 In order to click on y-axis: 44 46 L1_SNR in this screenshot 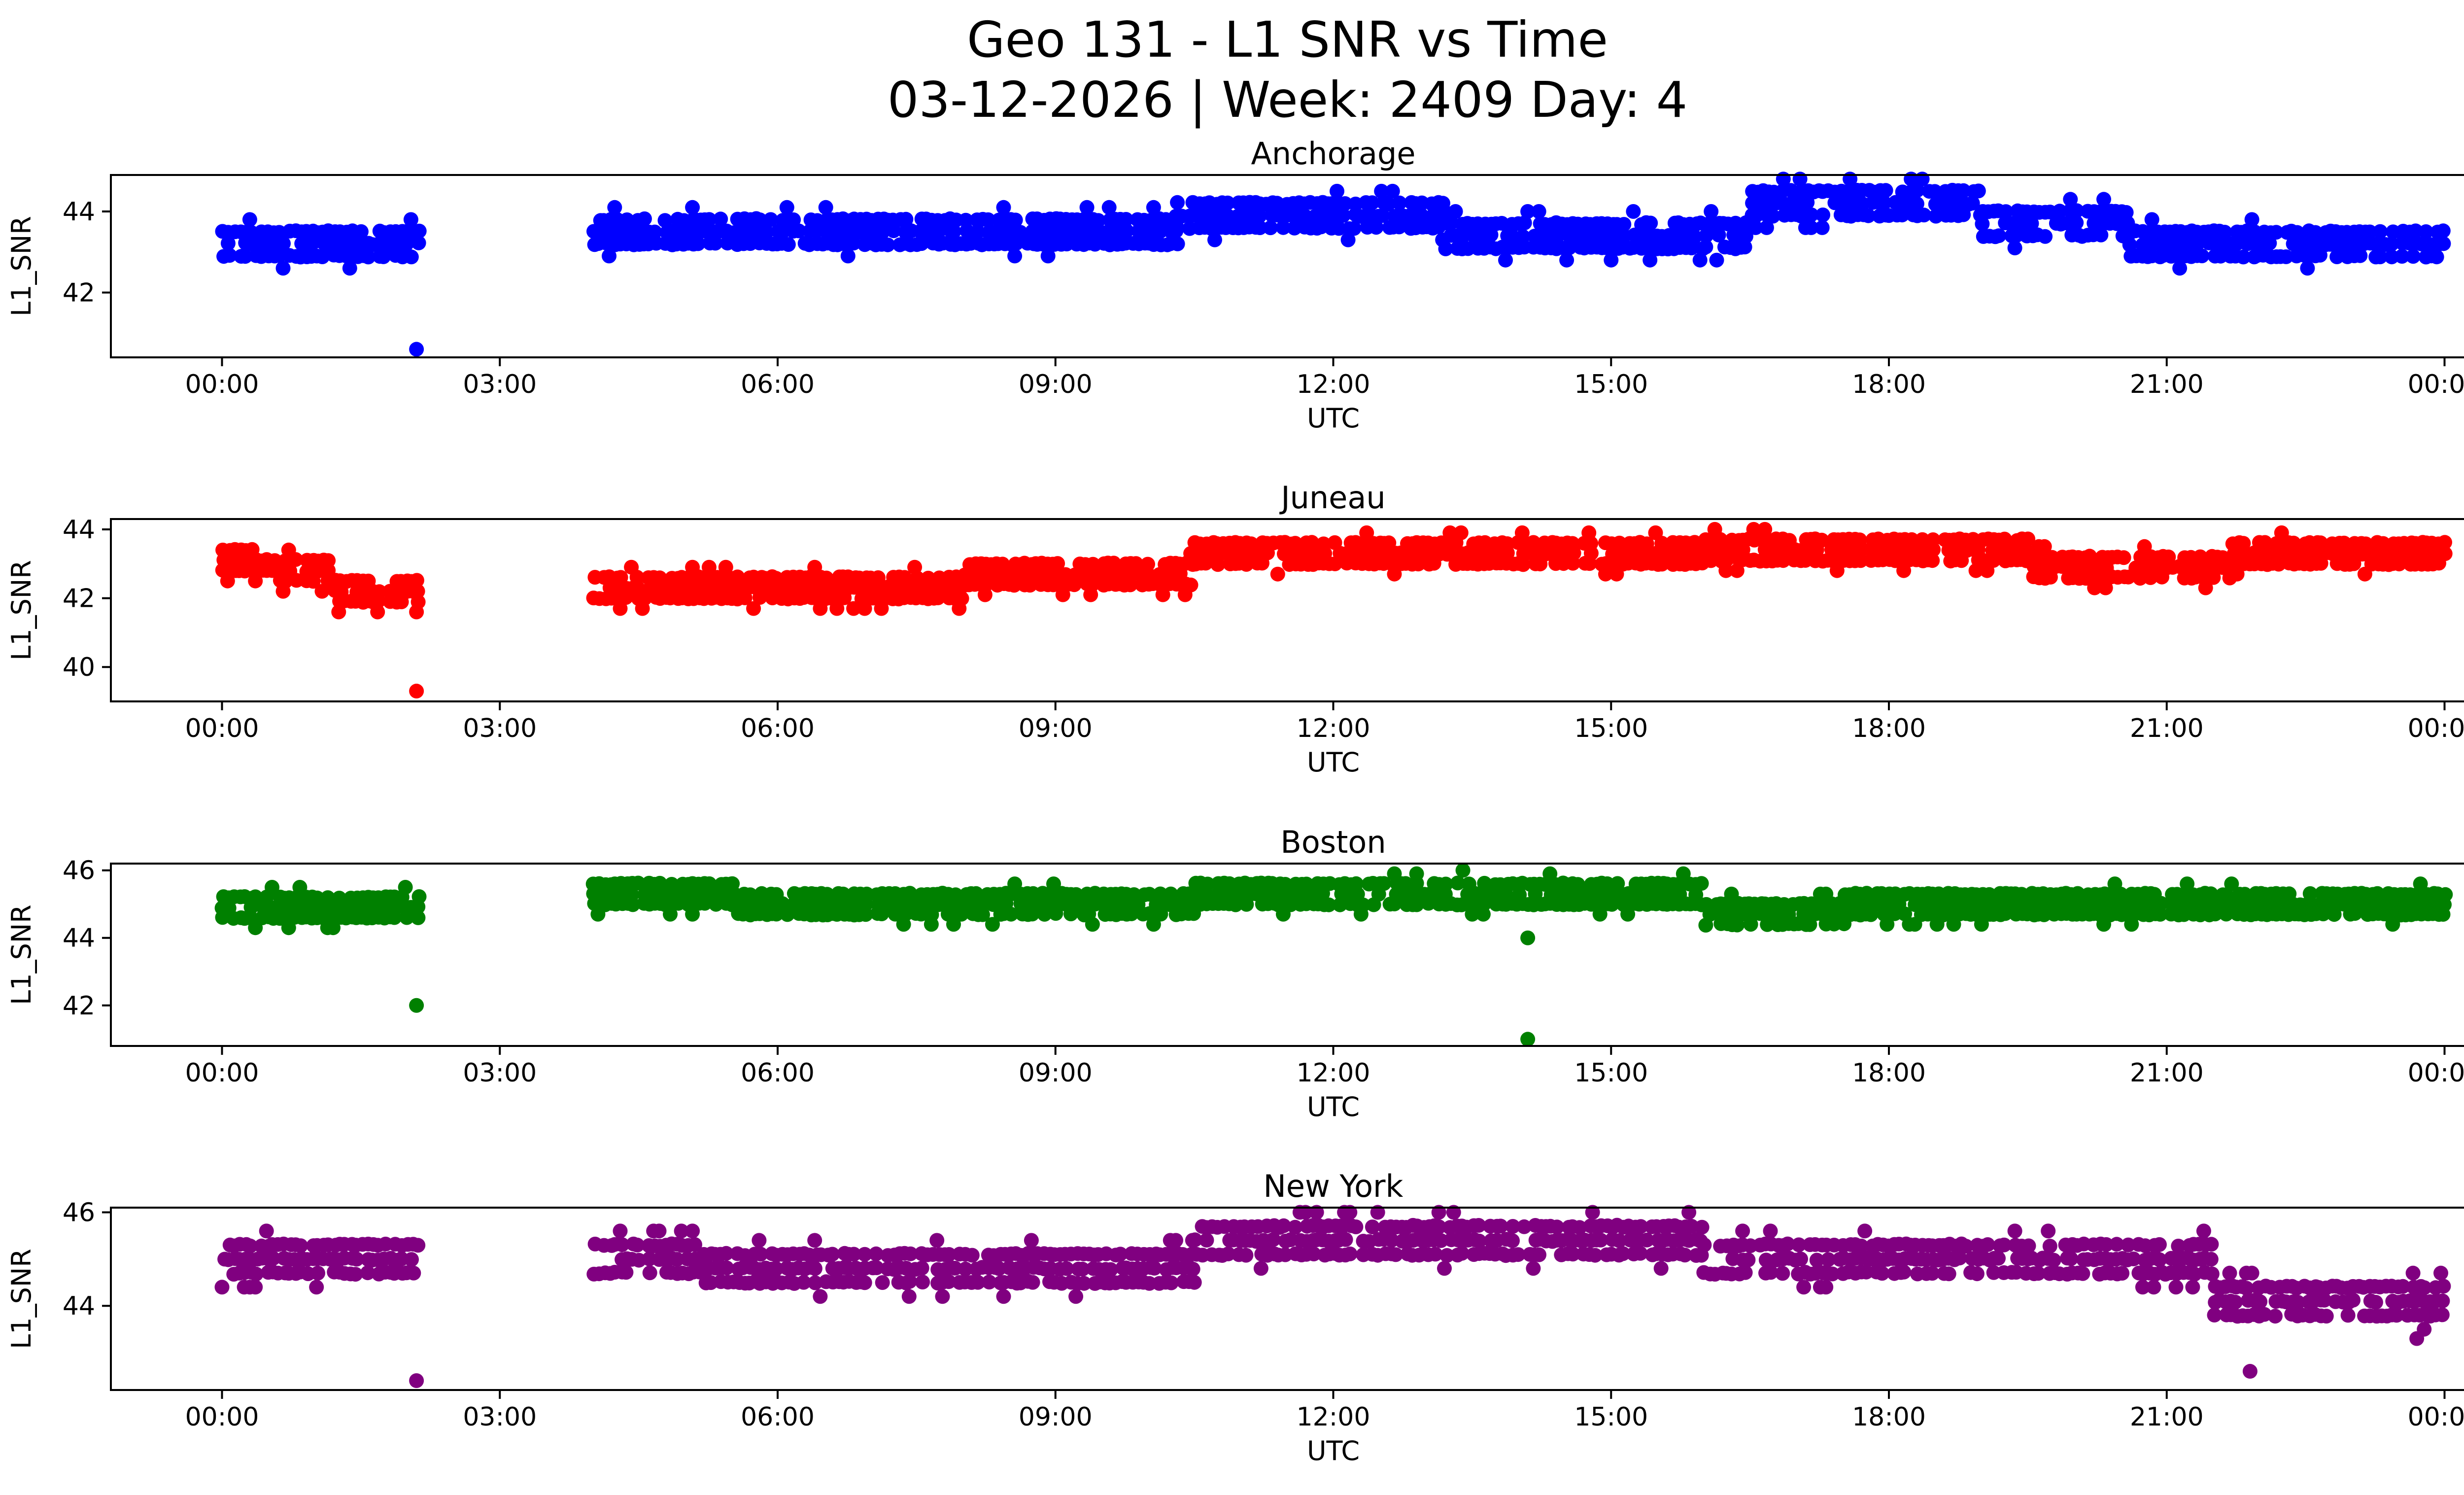, I will do `click(58, 1273)`.